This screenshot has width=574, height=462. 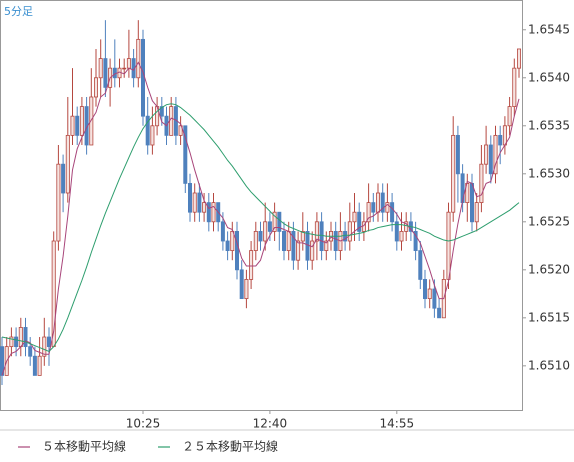 What do you see at coordinates (270, 424) in the screenshot?
I see `x-tick-label: 12:40` at bounding box center [270, 424].